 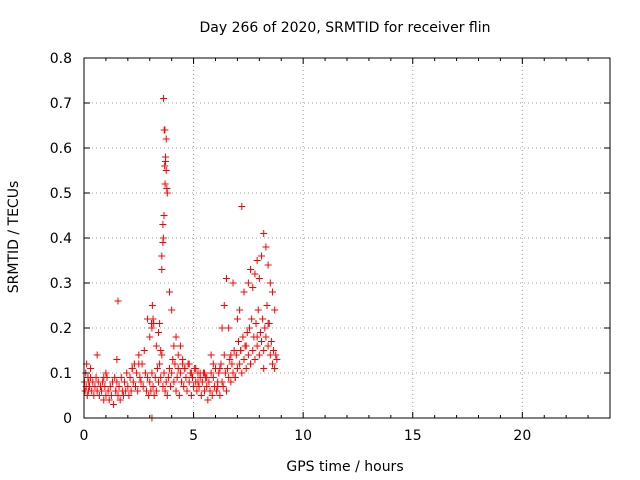 I want to click on y-tick-label: 0.1, so click(x=61, y=374).